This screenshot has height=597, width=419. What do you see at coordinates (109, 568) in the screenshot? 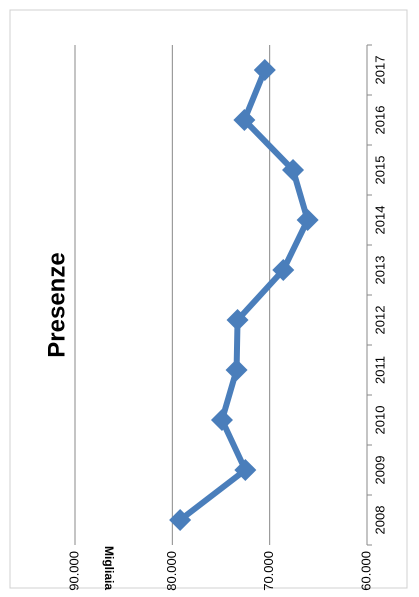
I see `axis-label: Migliaia` at bounding box center [109, 568].